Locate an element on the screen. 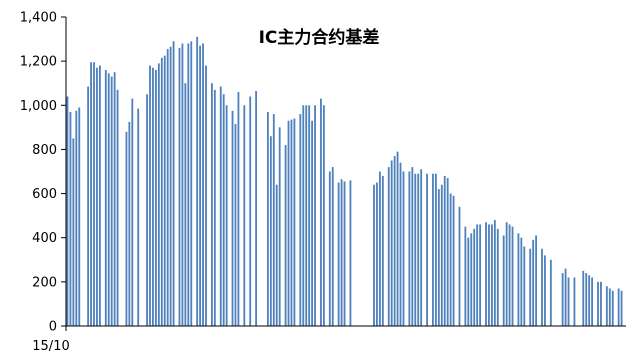  y-tick-label: 200 is located at coordinates (44, 282).